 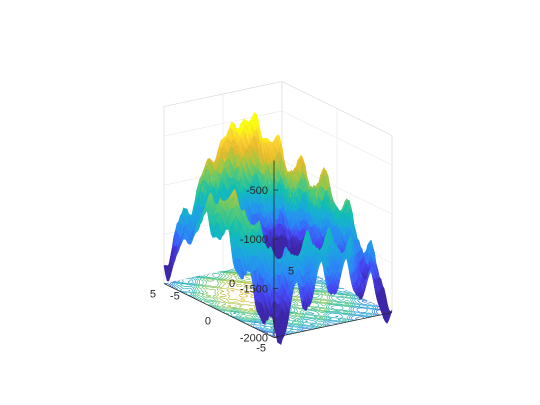 I want to click on z-tick-label: -1000, so click(x=254, y=240).